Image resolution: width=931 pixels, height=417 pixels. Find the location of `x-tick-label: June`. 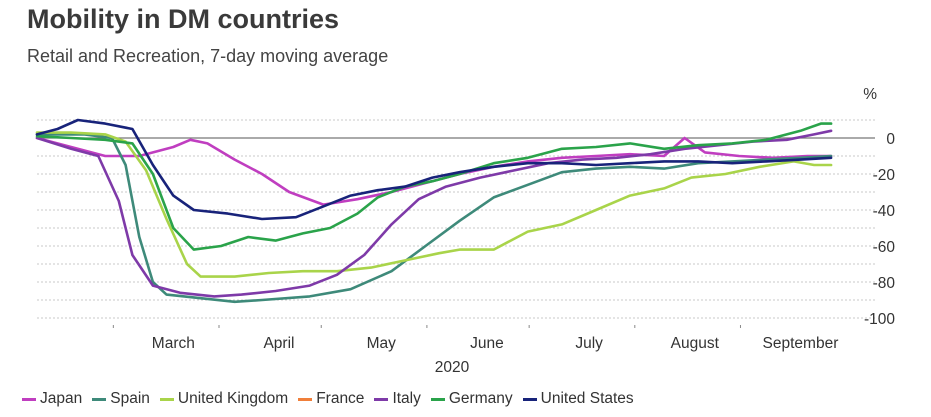

x-tick-label: June is located at coordinates (487, 343).